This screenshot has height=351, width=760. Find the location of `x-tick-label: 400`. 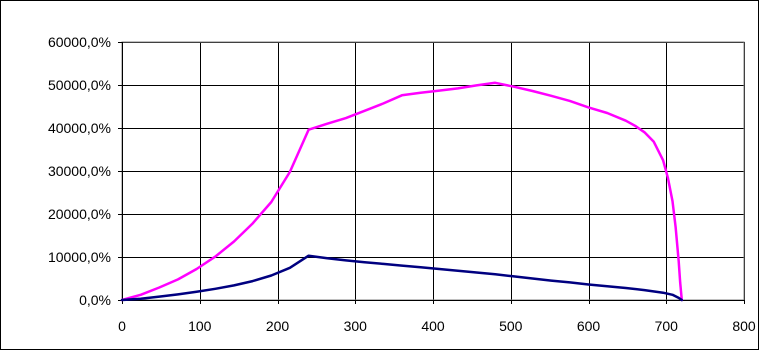

x-tick-label: 400 is located at coordinates (433, 326).